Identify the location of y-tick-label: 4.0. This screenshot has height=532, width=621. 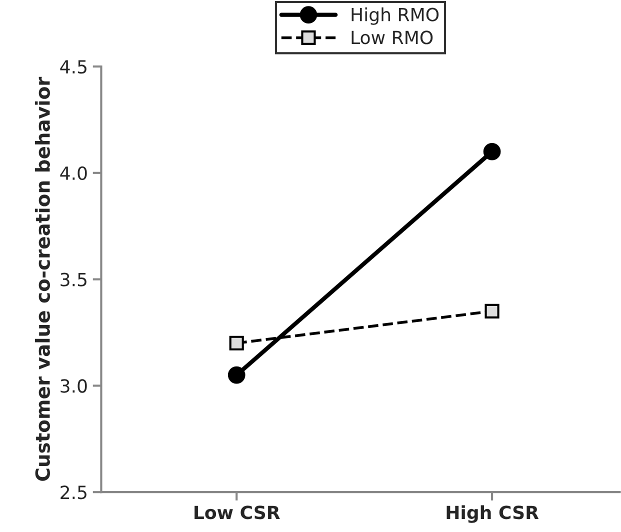
(73, 173).